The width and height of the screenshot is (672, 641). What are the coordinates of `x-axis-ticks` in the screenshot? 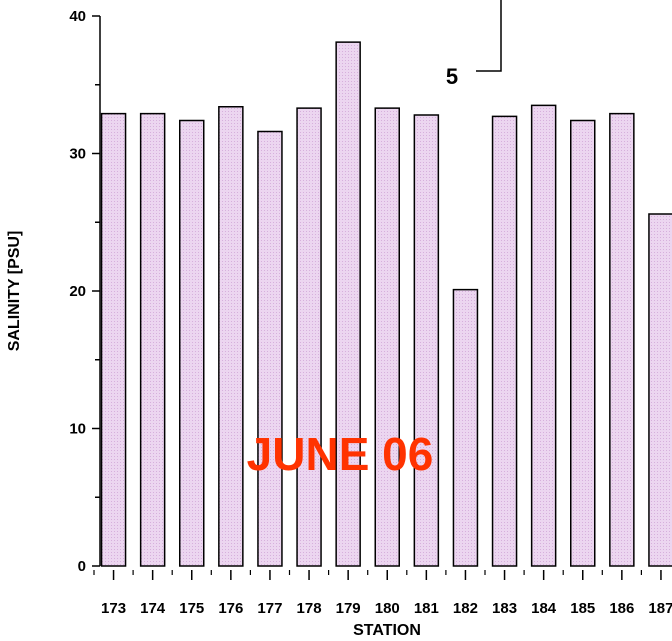 It's located at (377, 575).